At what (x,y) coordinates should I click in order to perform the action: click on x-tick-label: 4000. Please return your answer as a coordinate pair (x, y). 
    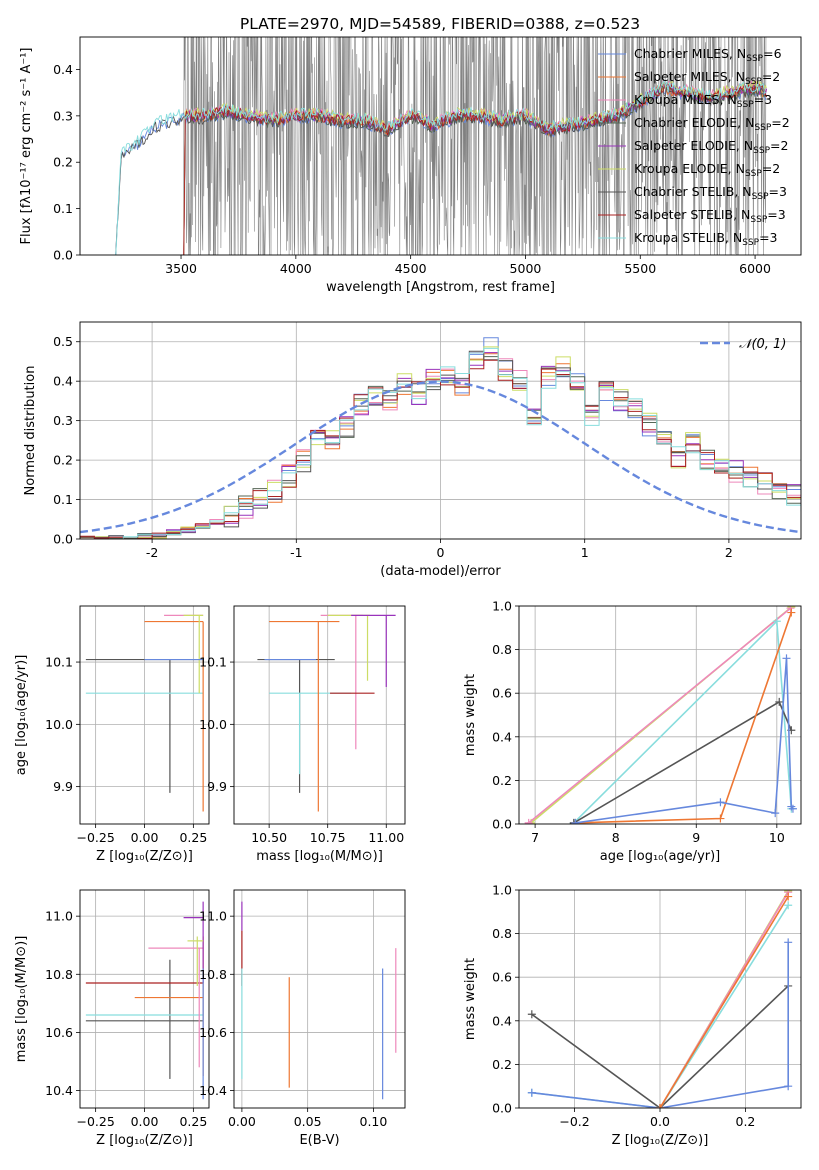
    Looking at the image, I should click on (296, 268).